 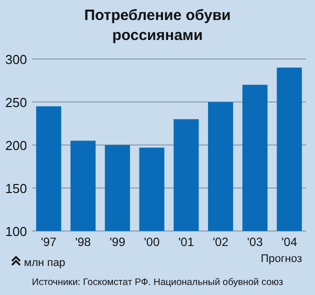 I want to click on y-tick-label: 100, so click(x=16, y=231).